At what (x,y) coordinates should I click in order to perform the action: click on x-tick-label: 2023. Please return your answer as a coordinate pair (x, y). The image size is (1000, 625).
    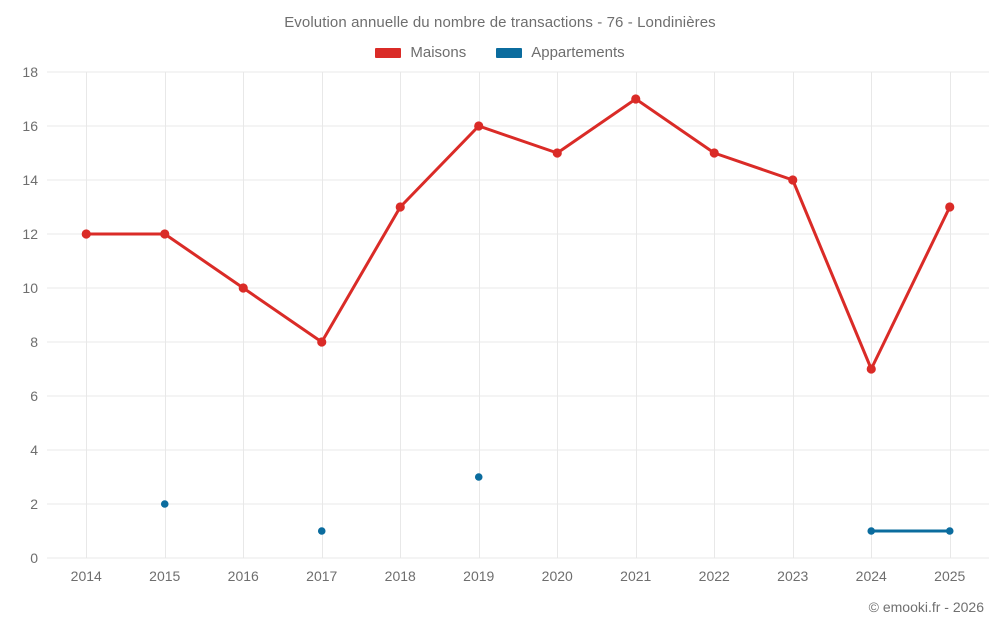
    Looking at the image, I should click on (793, 576).